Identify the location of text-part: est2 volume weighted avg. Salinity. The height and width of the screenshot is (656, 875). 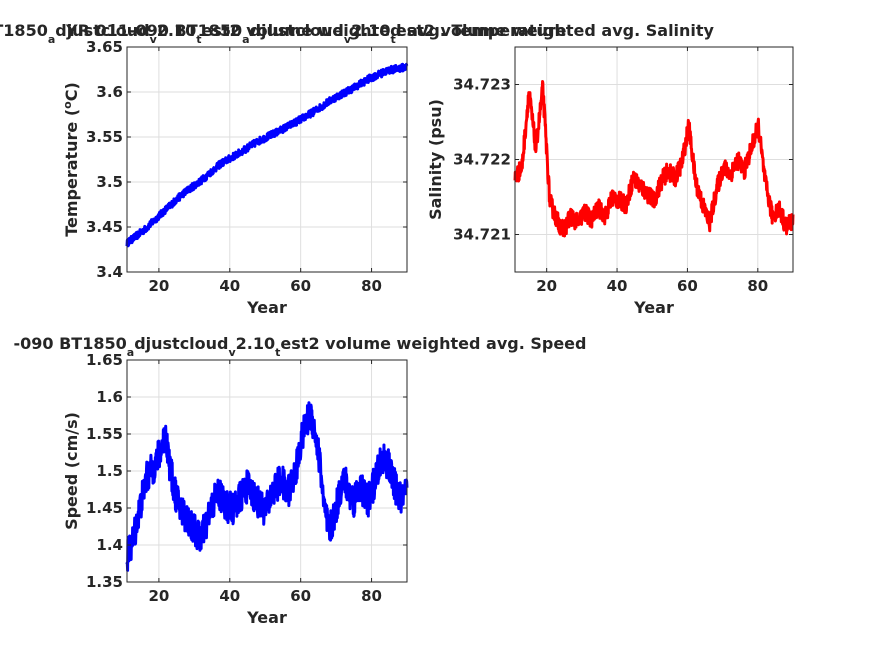
(555, 30).